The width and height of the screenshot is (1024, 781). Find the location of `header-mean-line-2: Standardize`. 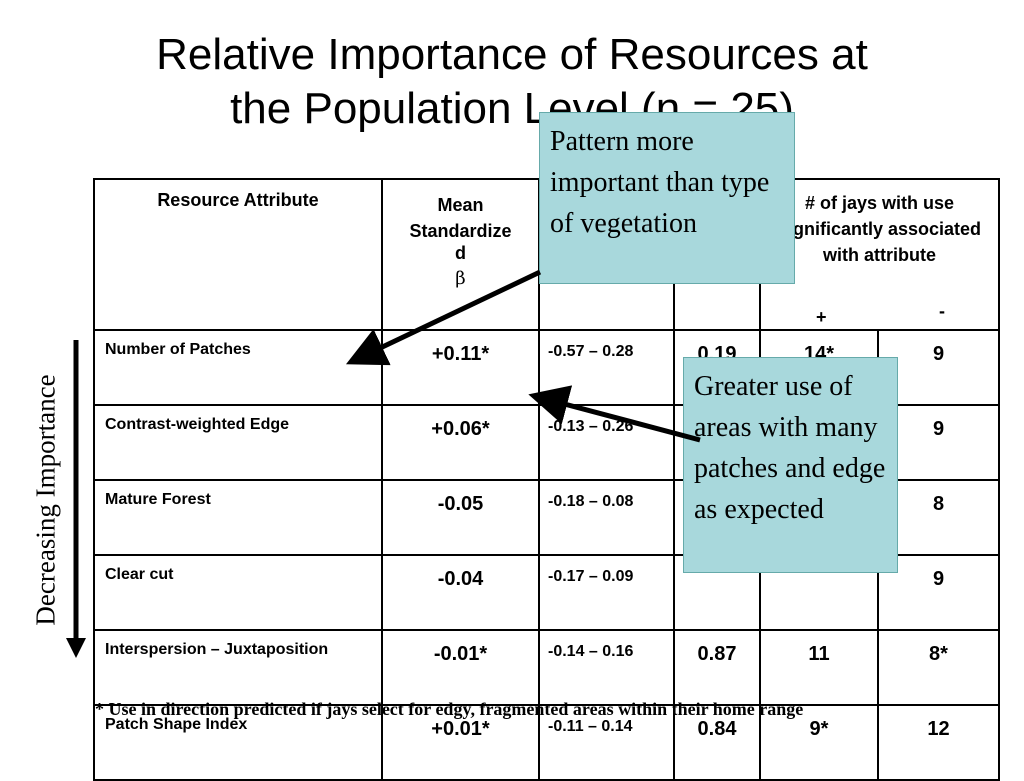

header-mean-line-2: Standardize is located at coordinates (460, 231).